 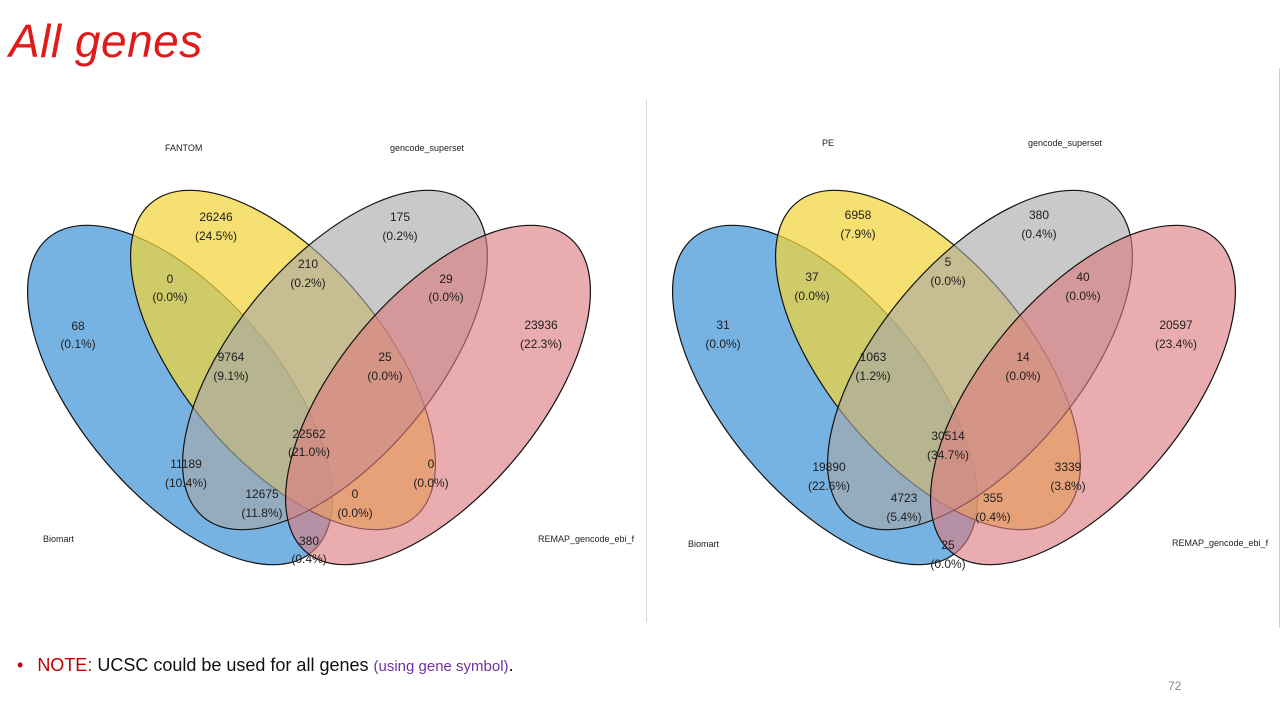 What do you see at coordinates (309, 434) in the screenshot?
I see `region-count: 22562` at bounding box center [309, 434].